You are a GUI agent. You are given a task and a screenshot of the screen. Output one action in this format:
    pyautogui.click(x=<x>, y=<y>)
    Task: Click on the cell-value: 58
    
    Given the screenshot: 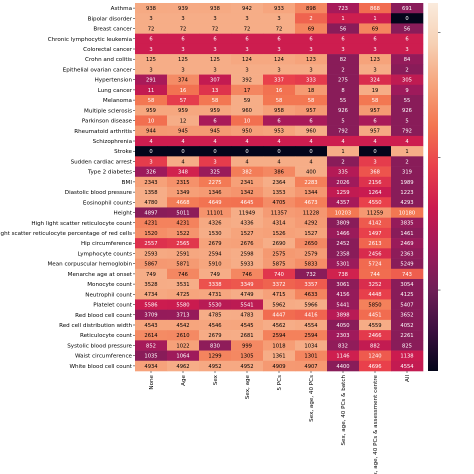 What is the action you would take?
    pyautogui.click(x=279, y=101)
    